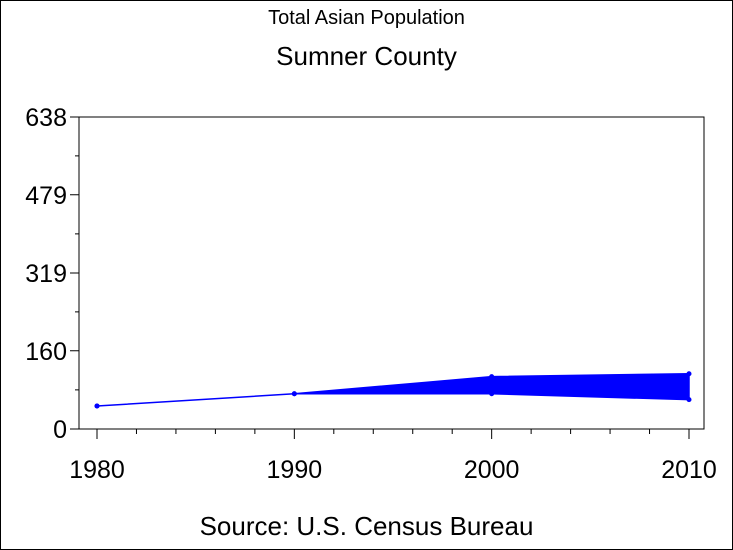  I want to click on y-axis: 0 160 319 479 638, so click(52, 274).